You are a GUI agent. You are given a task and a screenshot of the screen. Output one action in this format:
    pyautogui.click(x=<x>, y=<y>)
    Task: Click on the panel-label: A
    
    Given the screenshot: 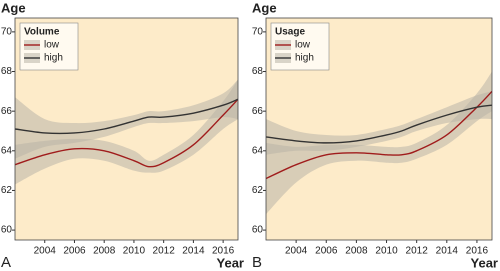 What is the action you would take?
    pyautogui.click(x=6, y=262)
    